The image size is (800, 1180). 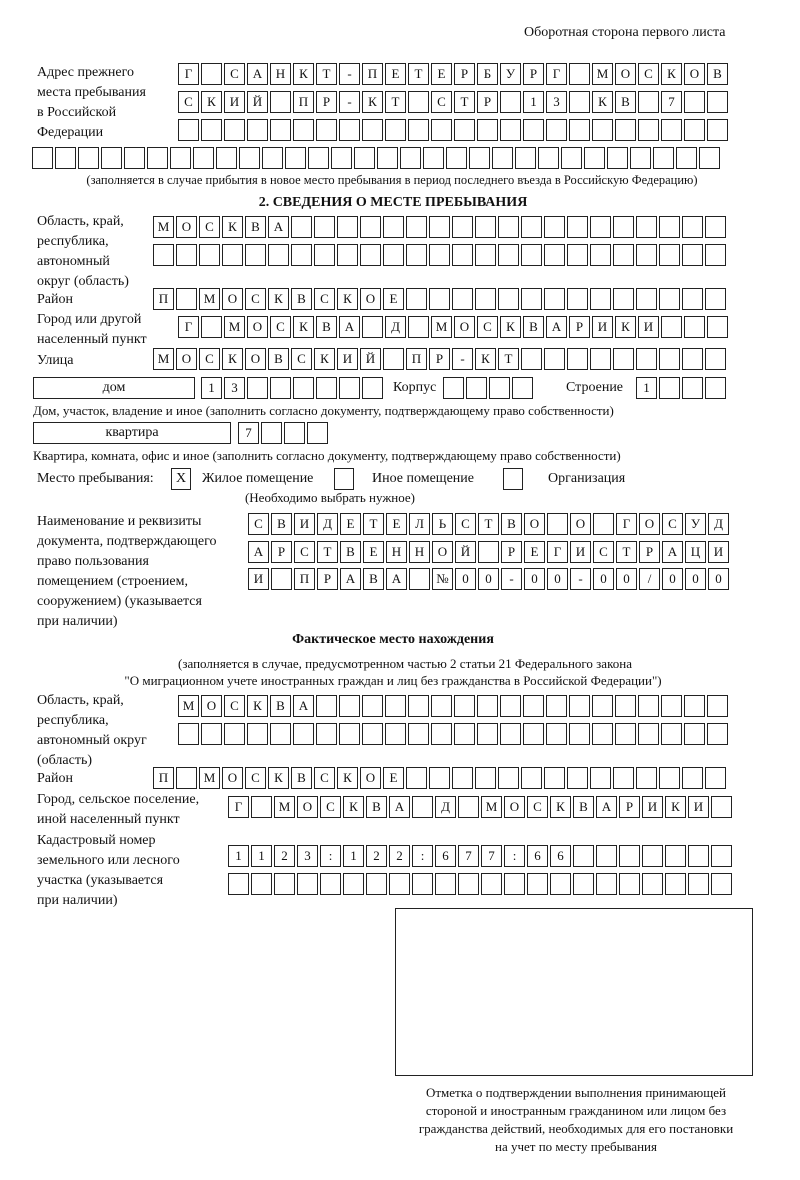 What do you see at coordinates (353, 856) in the screenshot?
I see `char-cell: 1` at bounding box center [353, 856].